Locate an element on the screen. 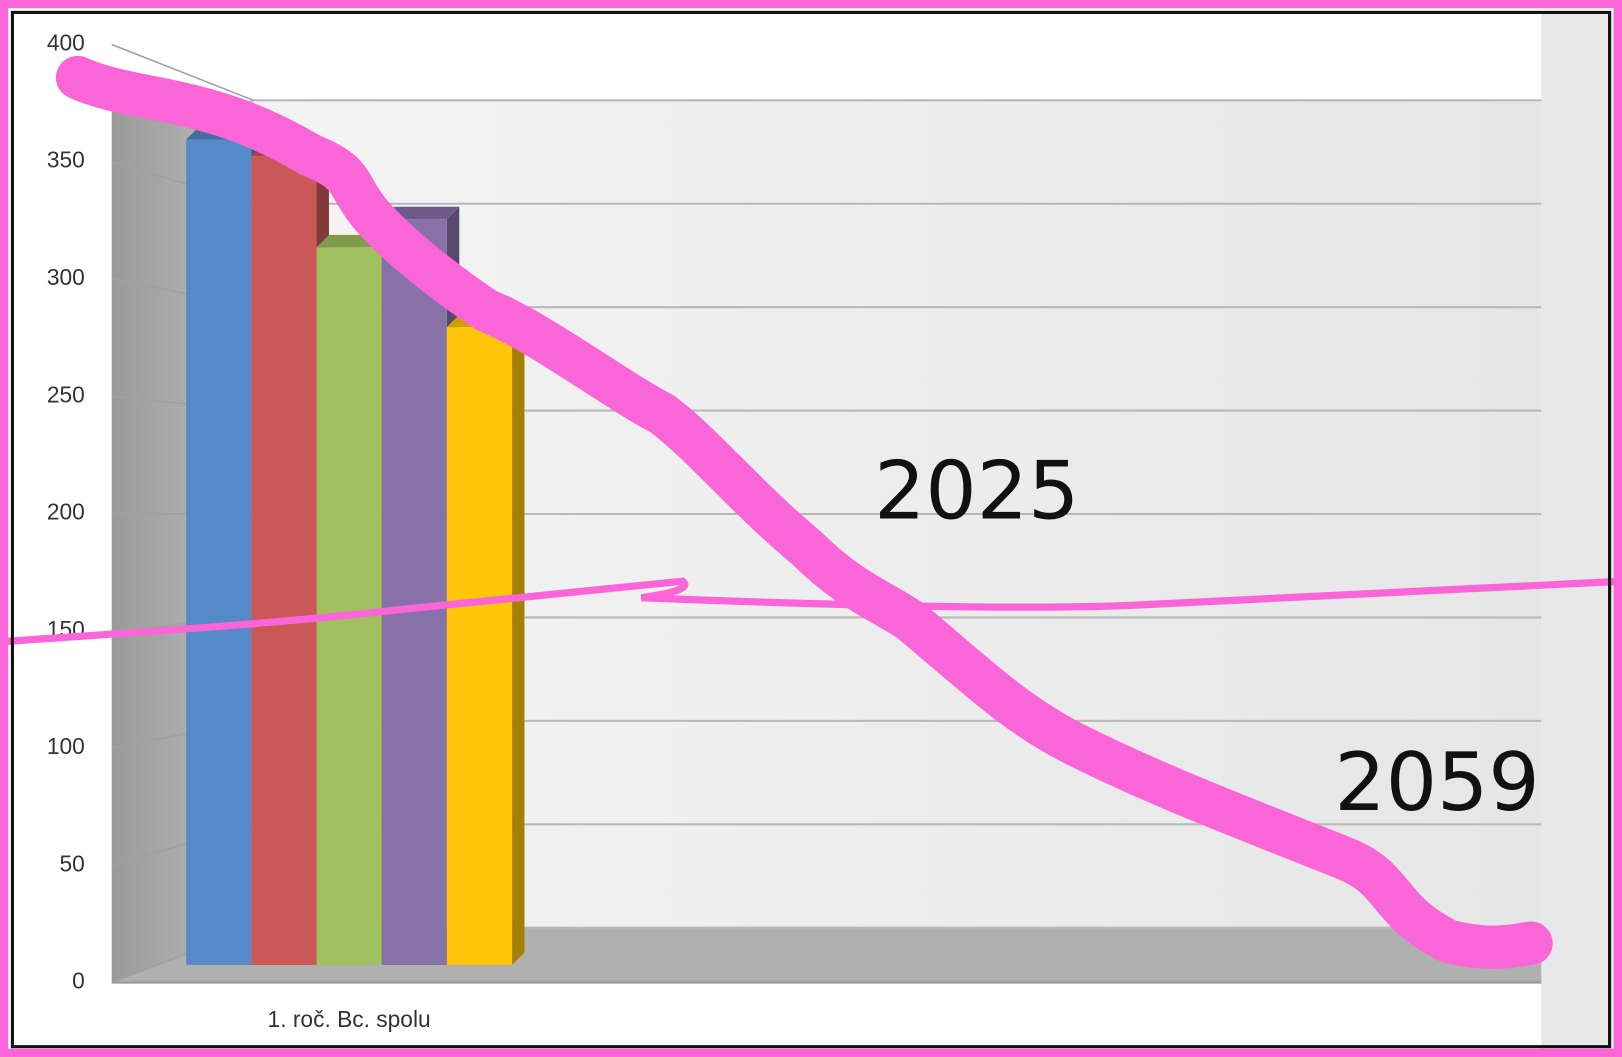  bar-side is located at coordinates (518, 639).